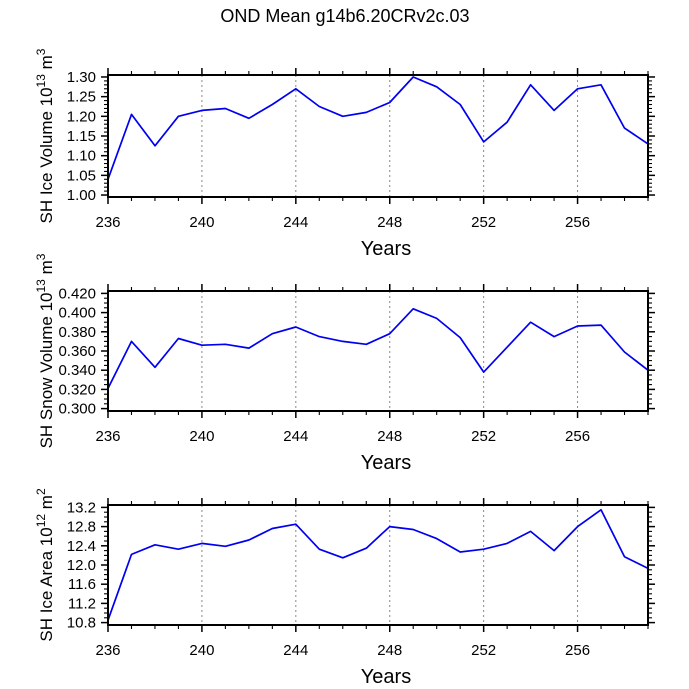 This screenshot has height=689, width=689. What do you see at coordinates (77, 389) in the screenshot?
I see `y-tick-label: 0.320` at bounding box center [77, 389].